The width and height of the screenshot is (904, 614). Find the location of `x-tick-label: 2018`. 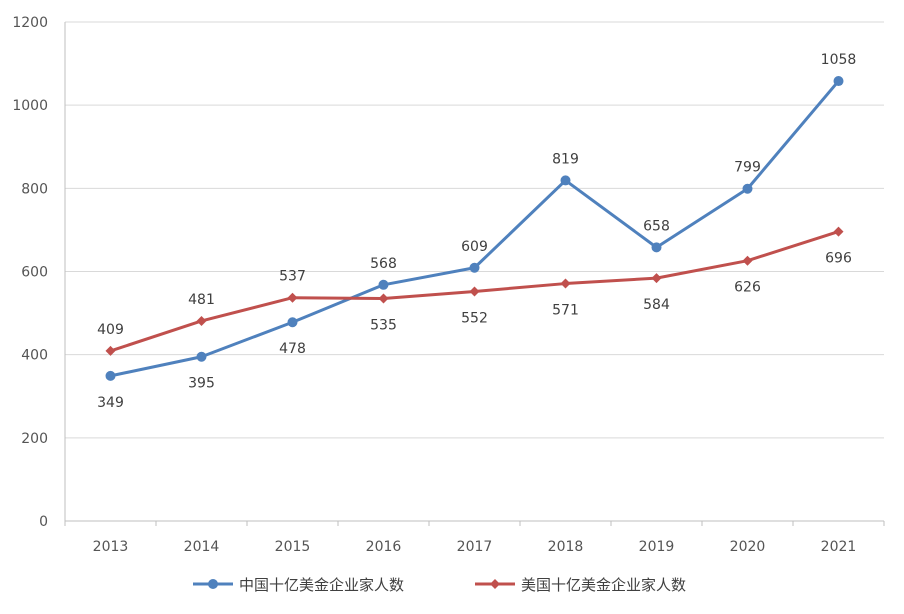

x-tick-label: 2018 is located at coordinates (566, 547).